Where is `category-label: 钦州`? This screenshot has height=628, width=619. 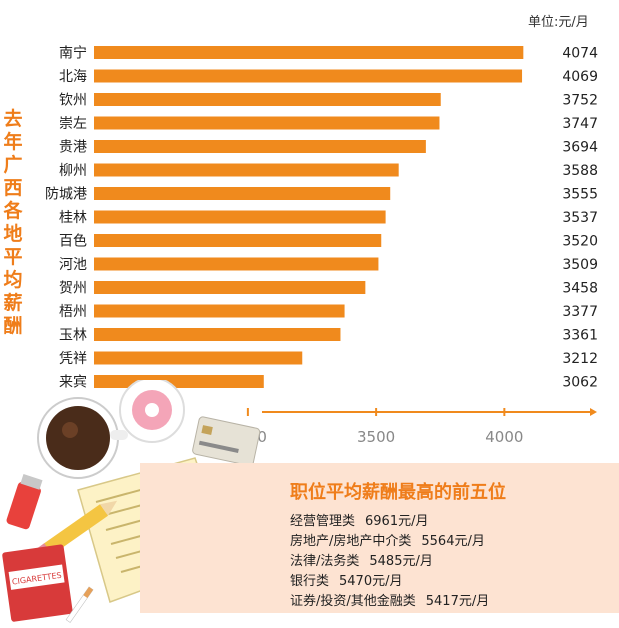 category-label: 钦州 is located at coordinates (73, 101).